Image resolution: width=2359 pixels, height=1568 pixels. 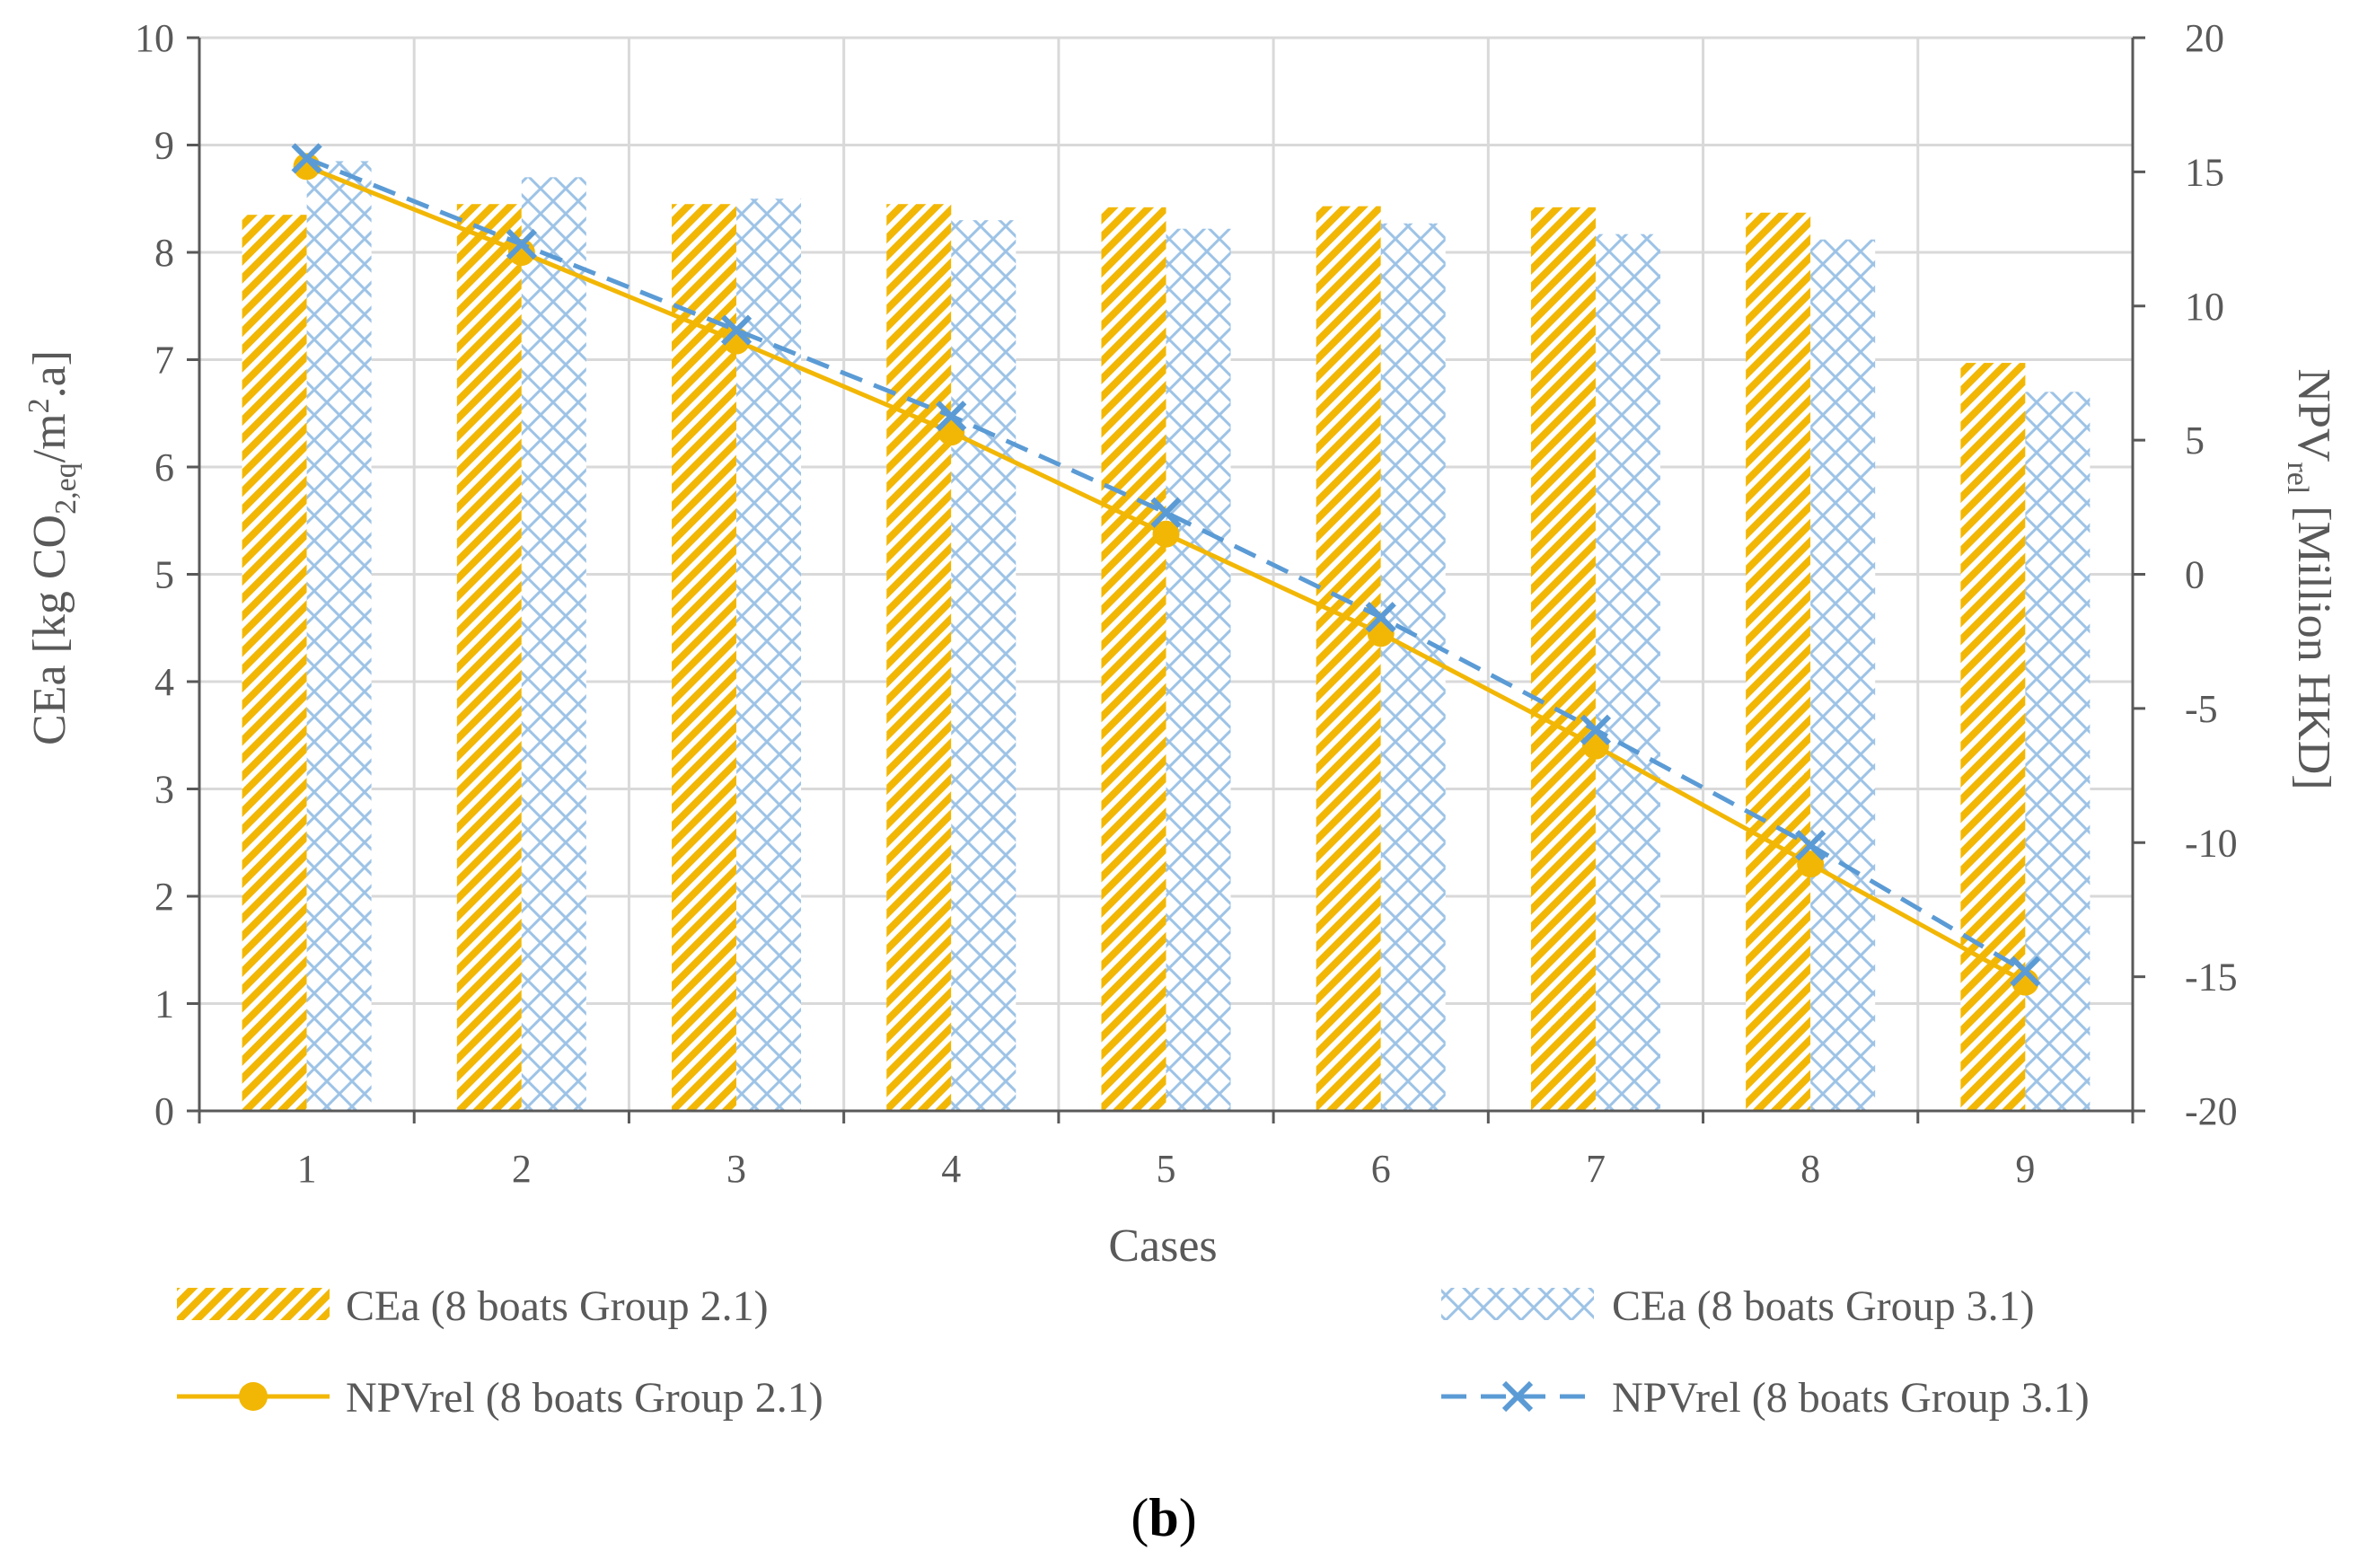 What do you see at coordinates (2025, 1169) in the screenshot?
I see `x-tick-label-8: 9` at bounding box center [2025, 1169].